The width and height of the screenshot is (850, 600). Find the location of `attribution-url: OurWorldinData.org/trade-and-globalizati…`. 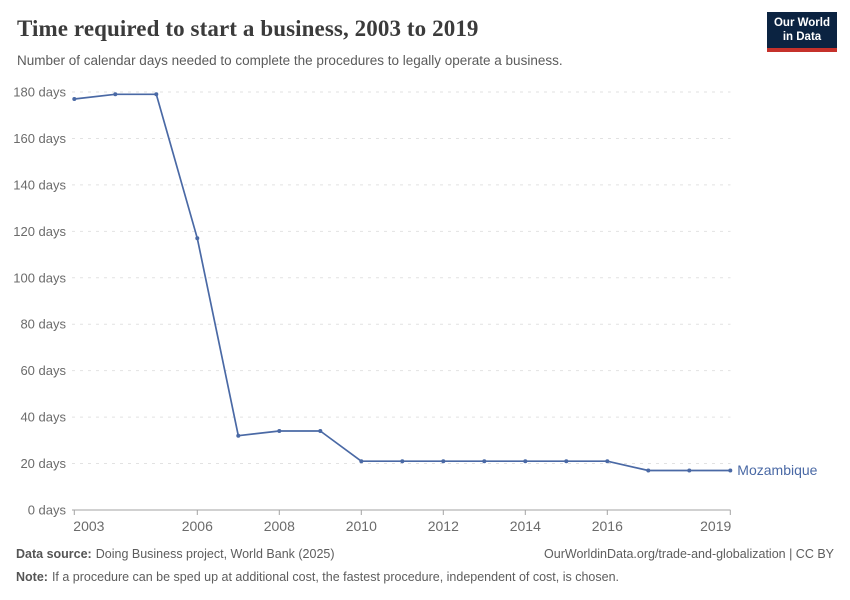

attribution-url: OurWorldinData.org/trade-and-globalizati… is located at coordinates (689, 554).